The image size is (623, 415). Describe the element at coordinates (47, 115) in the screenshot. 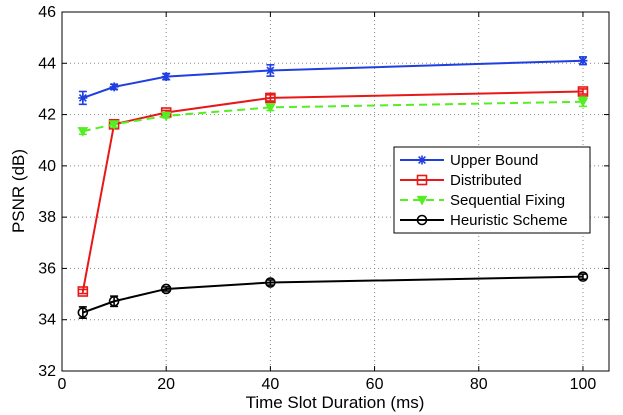

I see `y-tick-label: 42` at that location.